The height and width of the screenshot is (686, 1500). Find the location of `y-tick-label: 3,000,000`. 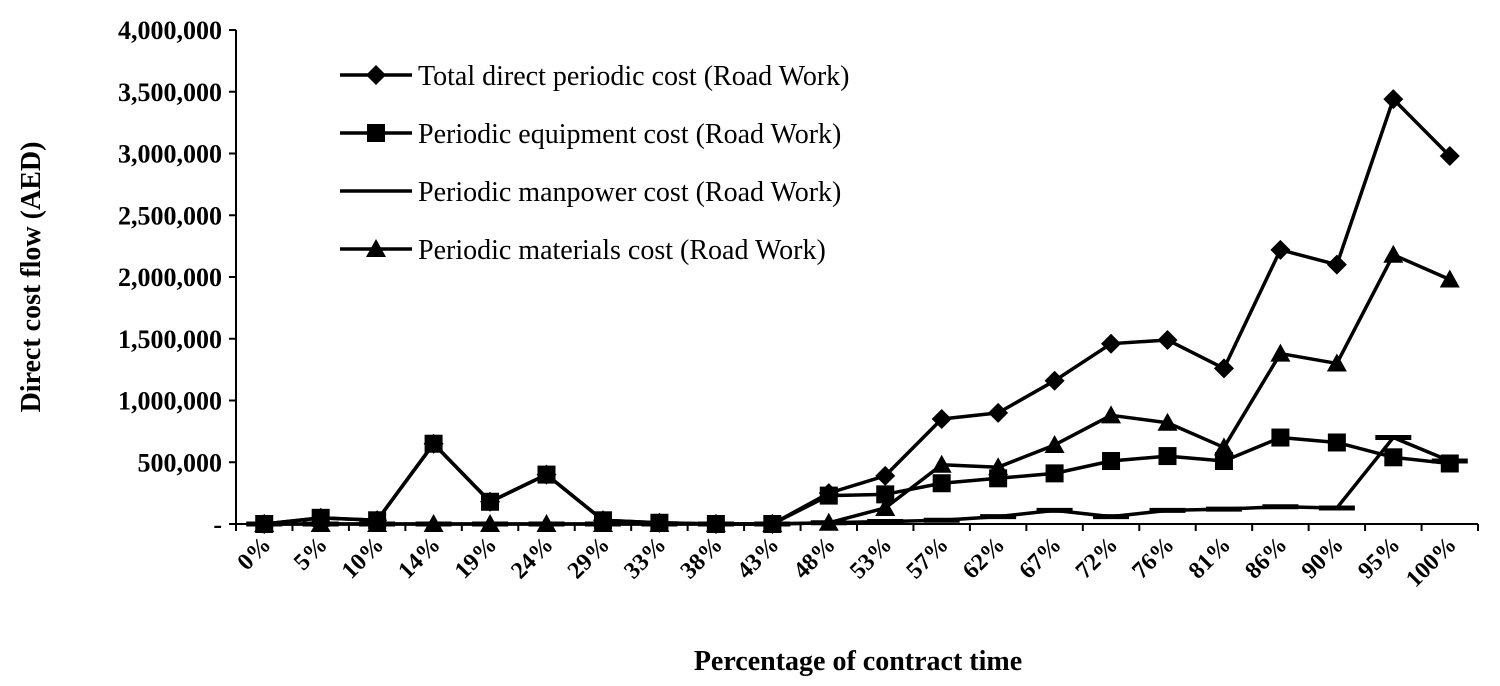

y-tick-label: 3,000,000 is located at coordinates (170, 154).